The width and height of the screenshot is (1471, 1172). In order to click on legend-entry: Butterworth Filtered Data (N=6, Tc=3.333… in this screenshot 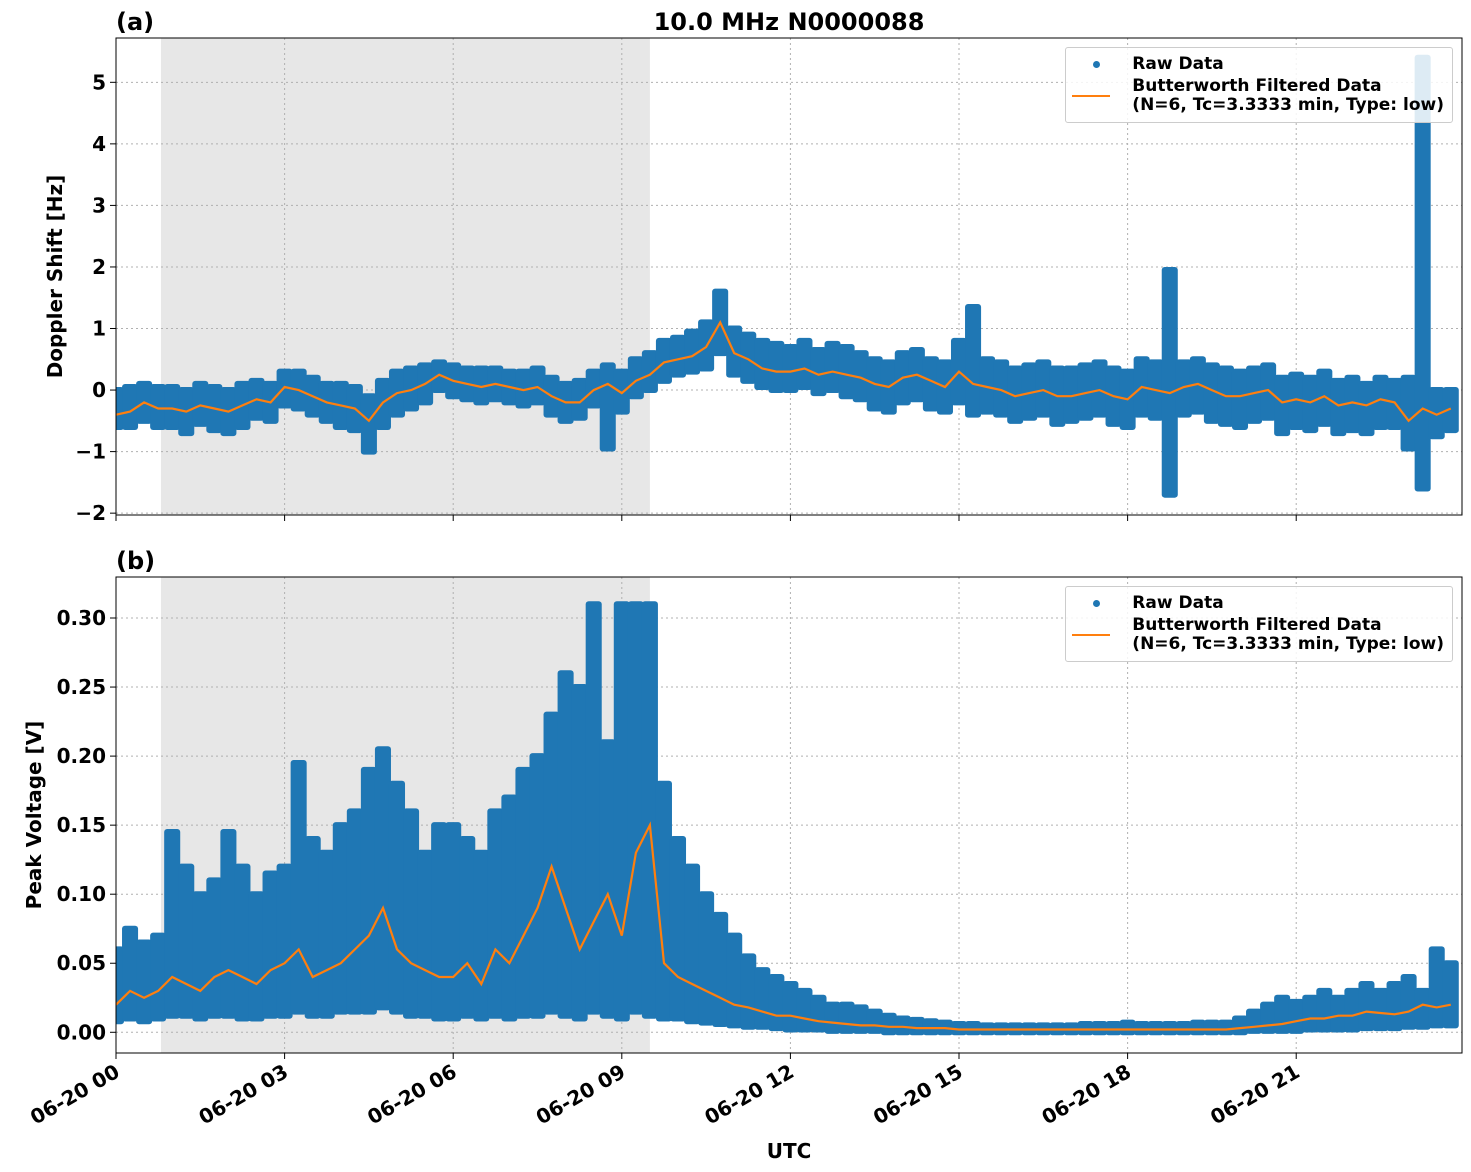, I will do `click(1258, 635)`.